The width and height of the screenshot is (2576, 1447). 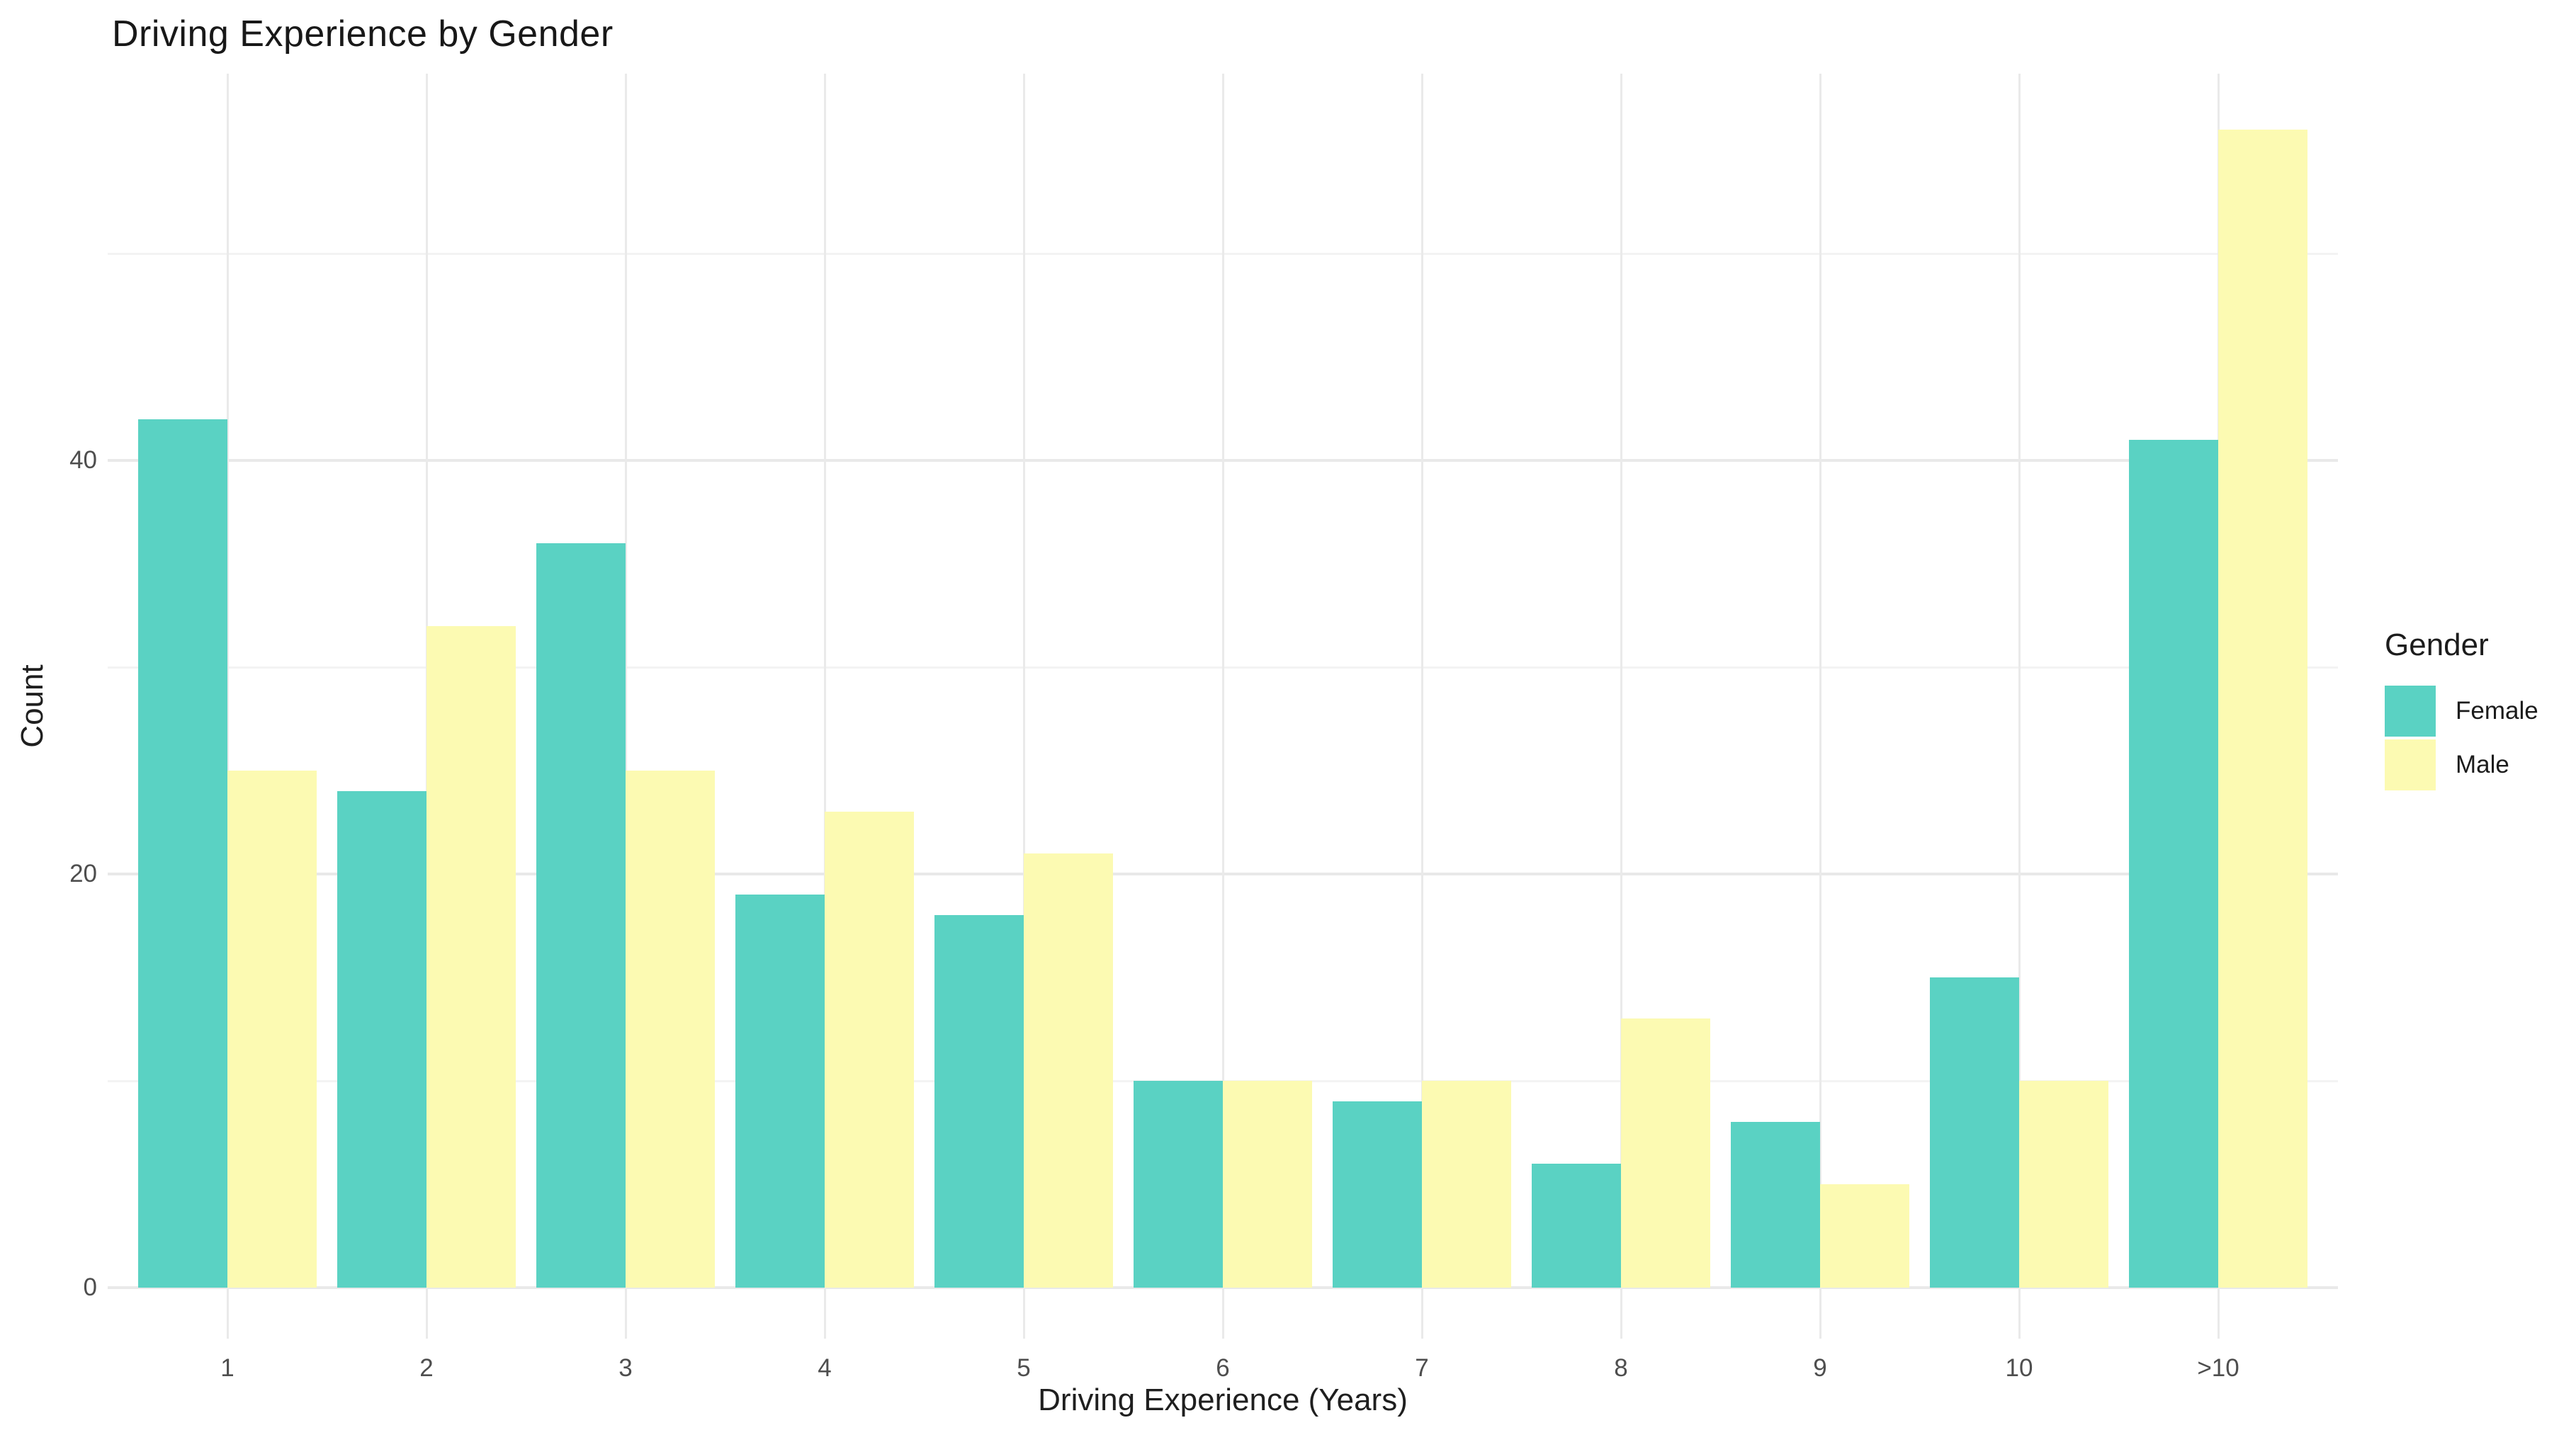 What do you see at coordinates (227, 1368) in the screenshot?
I see `x-tick-label-1: 1` at bounding box center [227, 1368].